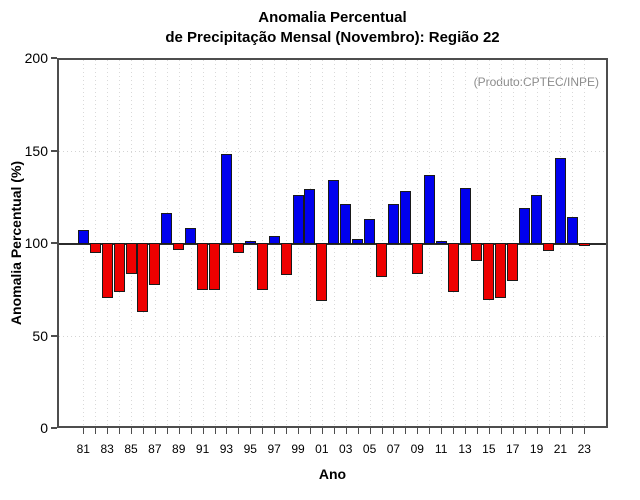 The height and width of the screenshot is (500, 640). What do you see at coordinates (107, 449) in the screenshot?
I see `x-tick-label: 83` at bounding box center [107, 449].